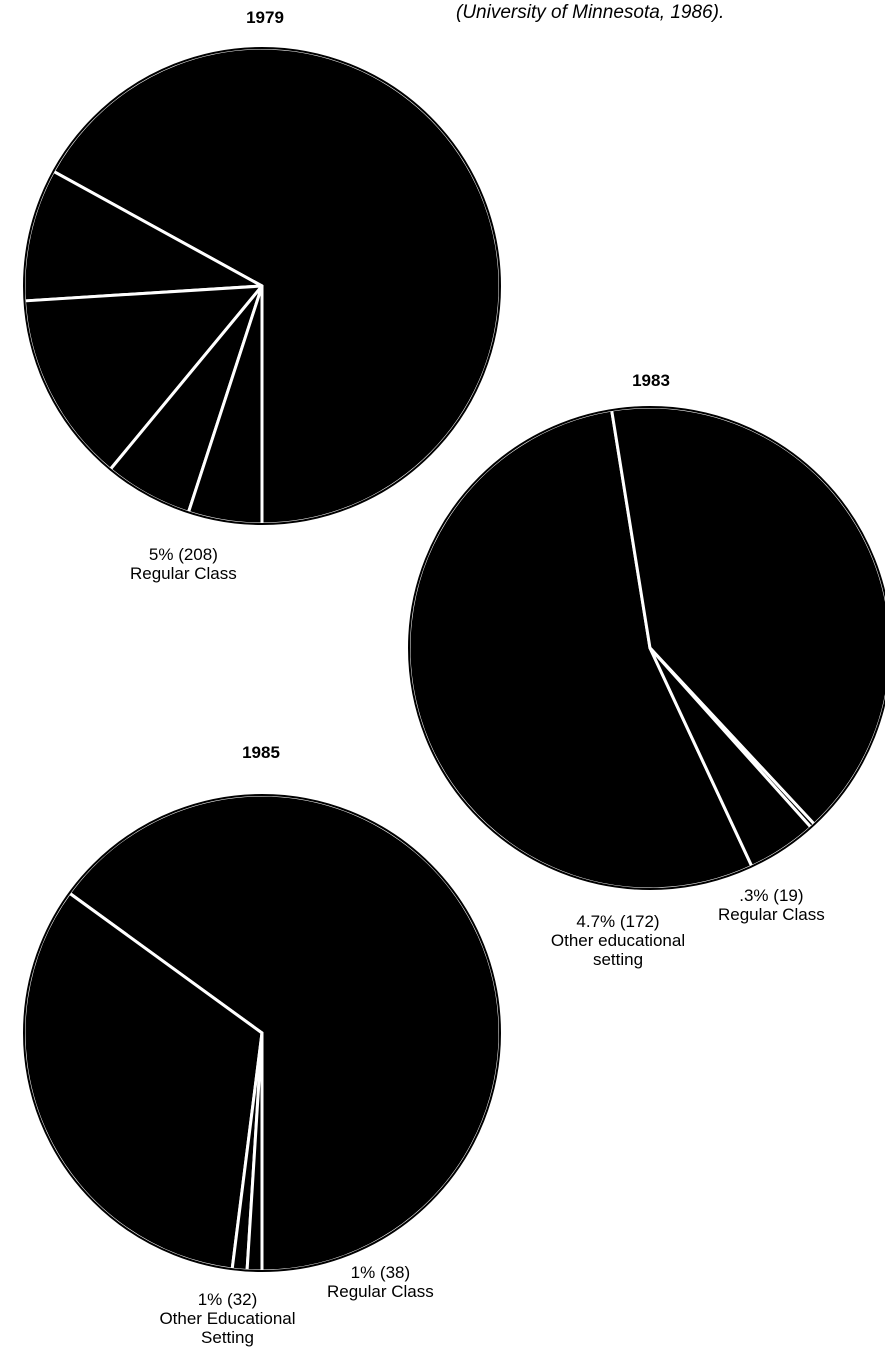 This screenshot has height=1360, width=885. Describe the element at coordinates (183, 554) in the screenshot. I see `label-1979-regular-class-value: 5% (208)` at that location.